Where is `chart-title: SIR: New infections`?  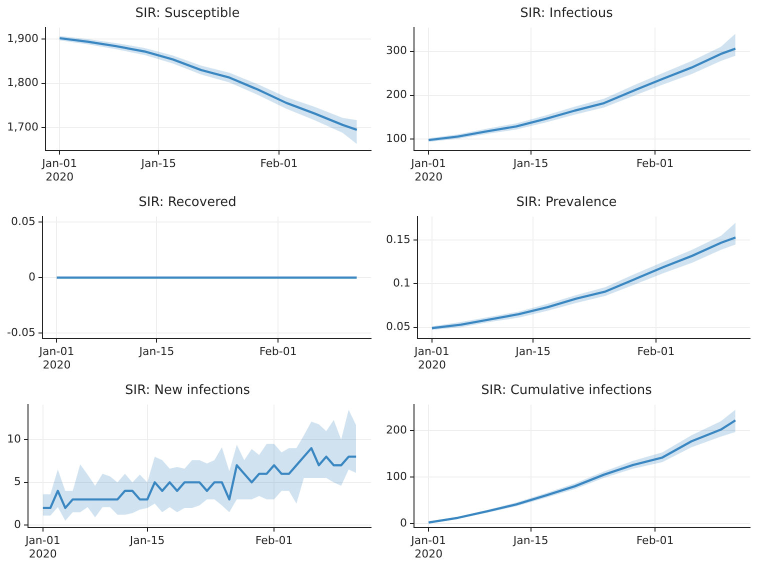 chart-title: SIR: New infections is located at coordinates (187, 390).